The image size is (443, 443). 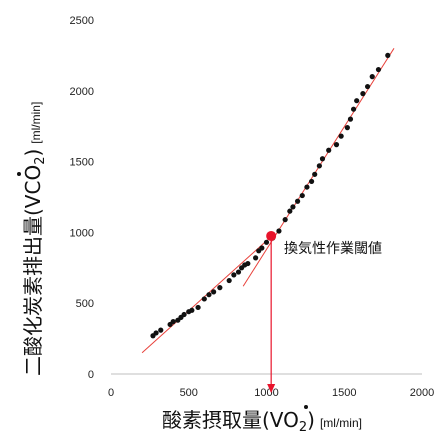 I want to click on x-tick-label: 1500, so click(x=344, y=393).